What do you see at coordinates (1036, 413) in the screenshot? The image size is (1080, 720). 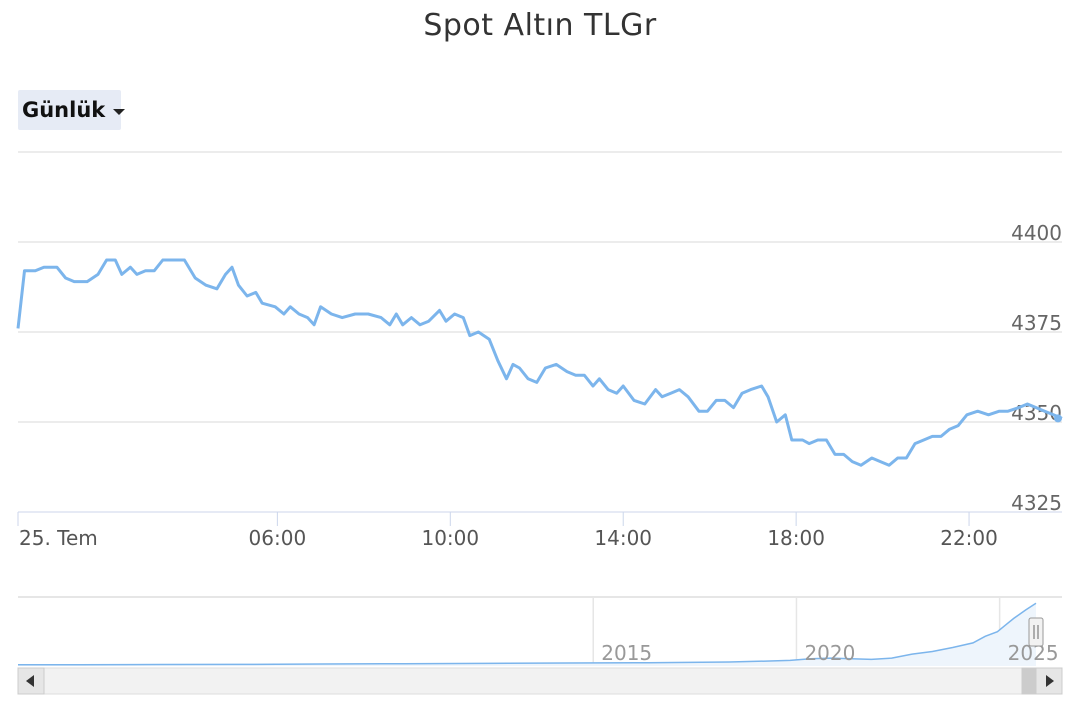 I see `y-tick-label: 4350` at bounding box center [1036, 413].